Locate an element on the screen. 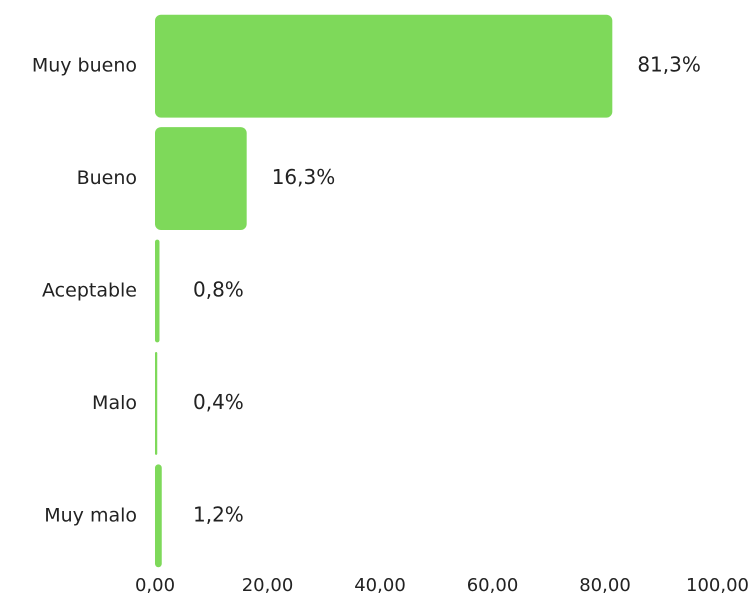  value-label: 1,2% is located at coordinates (218, 514).